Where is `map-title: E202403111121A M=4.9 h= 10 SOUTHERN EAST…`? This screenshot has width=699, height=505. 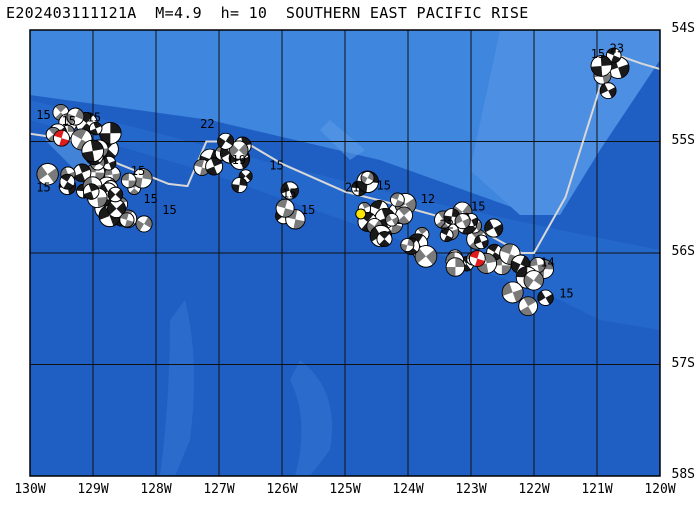 map-title: E202403111121A M=4.9 h= 10 SOUTHERN EAST… is located at coordinates (267, 13).